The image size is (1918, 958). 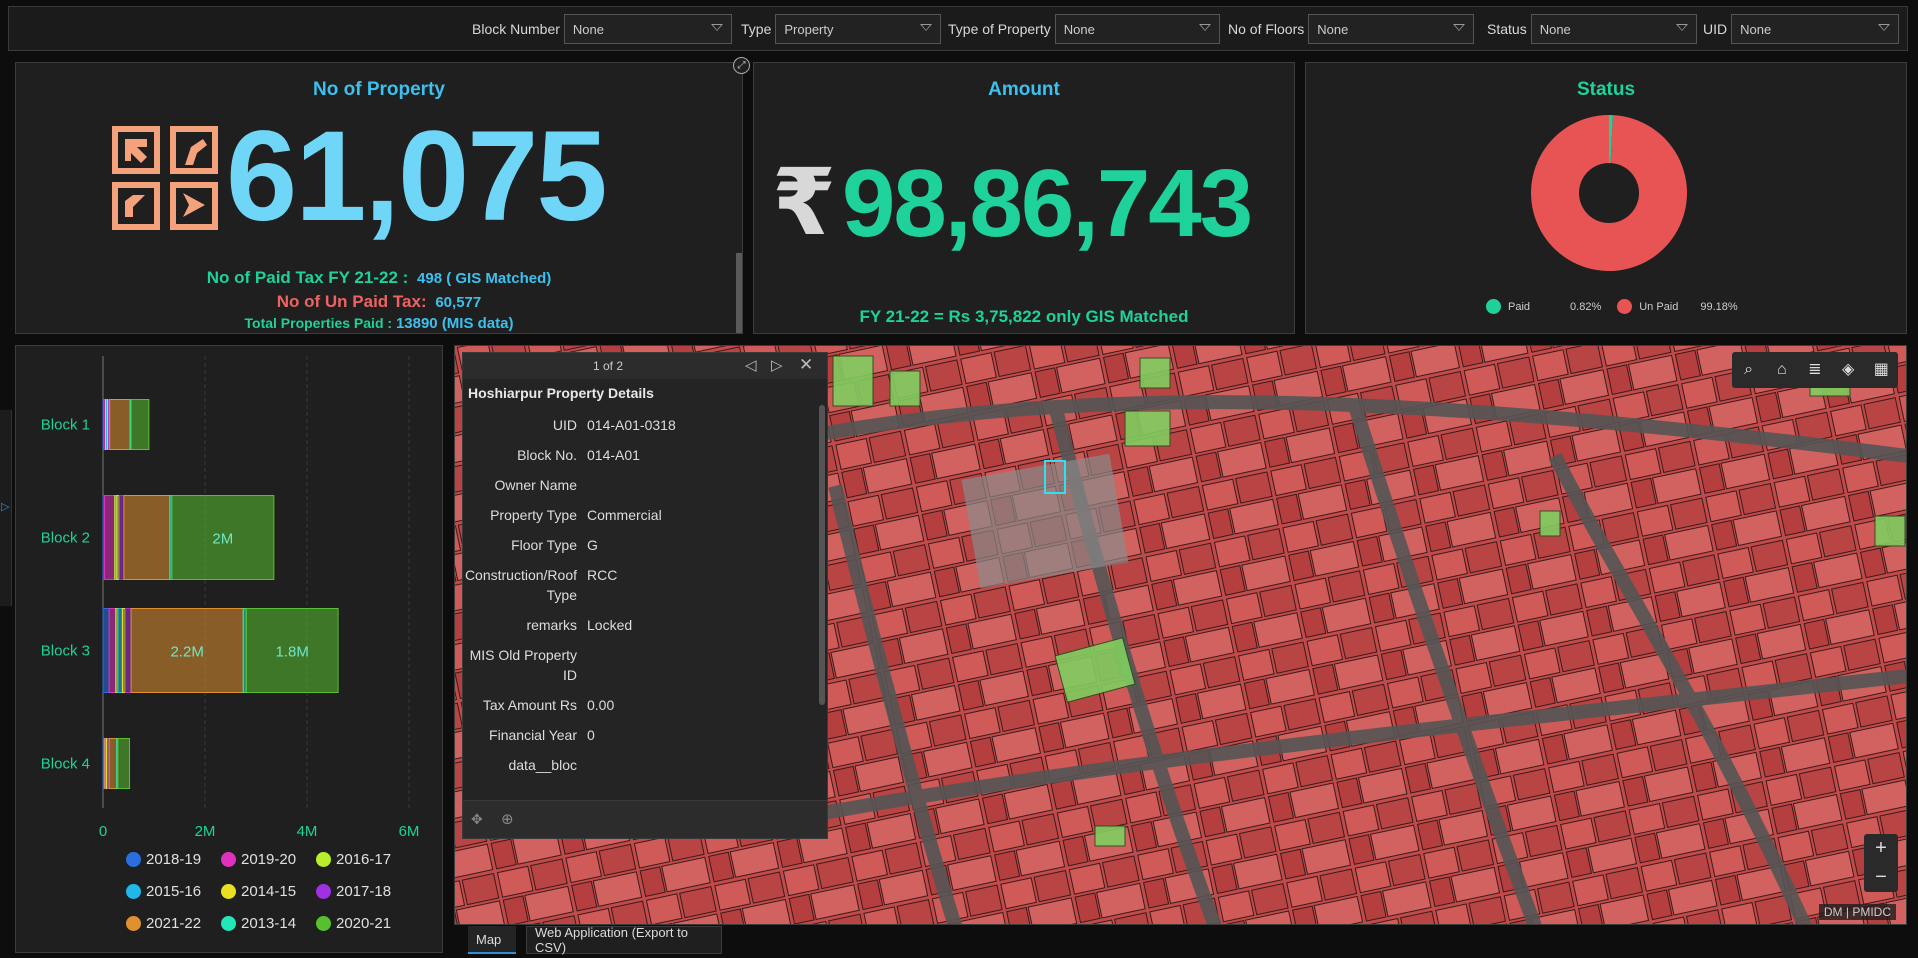 I want to click on side-panel-handle: ▷, so click(x=6, y=508).